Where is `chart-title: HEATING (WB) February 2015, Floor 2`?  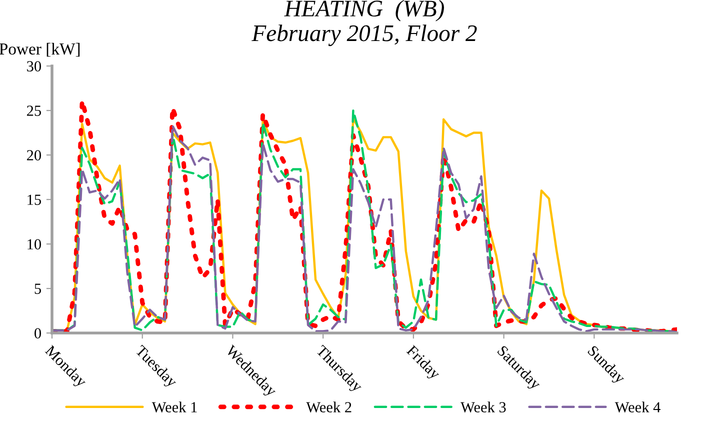 chart-title: HEATING (WB) February 2015, Floor 2 is located at coordinates (364, 23).